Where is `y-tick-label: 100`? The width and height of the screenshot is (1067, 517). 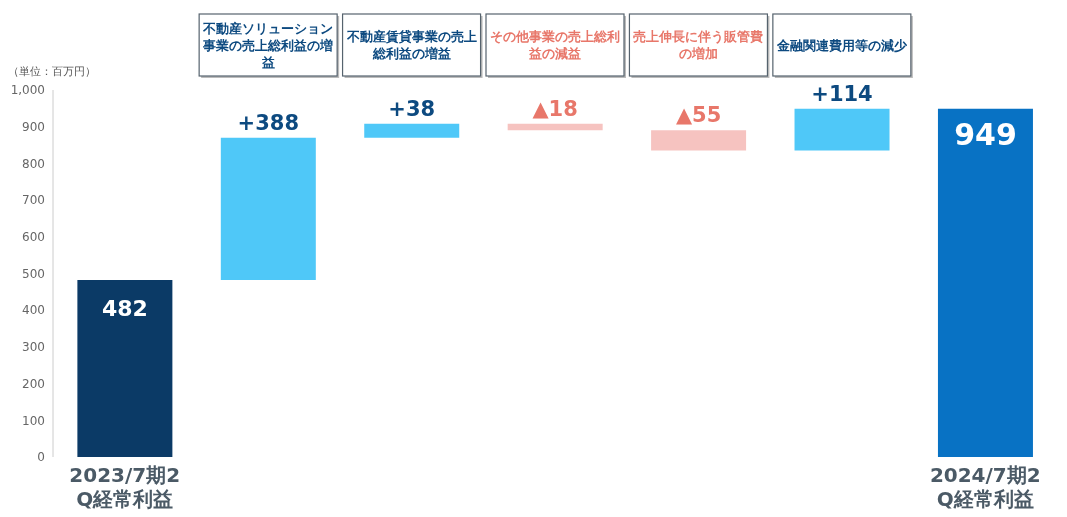 y-tick-label: 100 is located at coordinates (33, 420).